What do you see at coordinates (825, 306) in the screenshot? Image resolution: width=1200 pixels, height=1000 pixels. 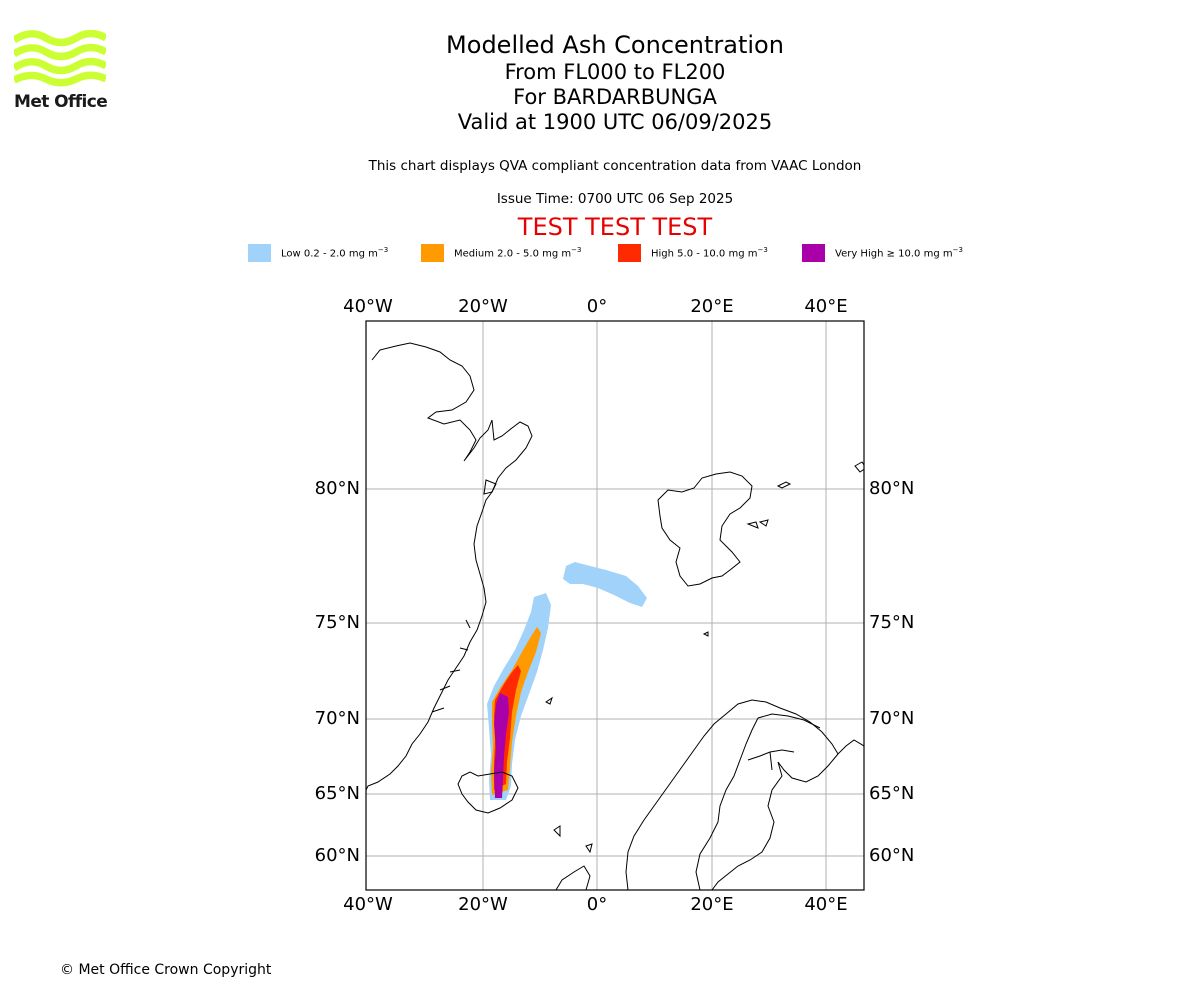 I see `lon-label-top: 40°E` at bounding box center [825, 306].